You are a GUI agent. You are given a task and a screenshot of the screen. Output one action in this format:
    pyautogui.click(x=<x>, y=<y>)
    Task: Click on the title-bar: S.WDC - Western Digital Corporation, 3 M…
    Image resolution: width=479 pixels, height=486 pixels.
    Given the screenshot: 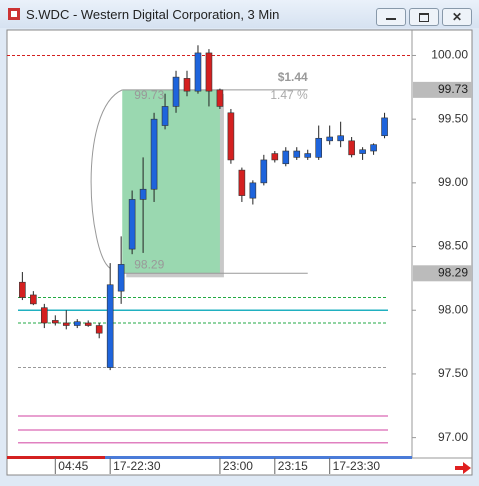 What is the action you would take?
    pyautogui.click(x=239, y=14)
    